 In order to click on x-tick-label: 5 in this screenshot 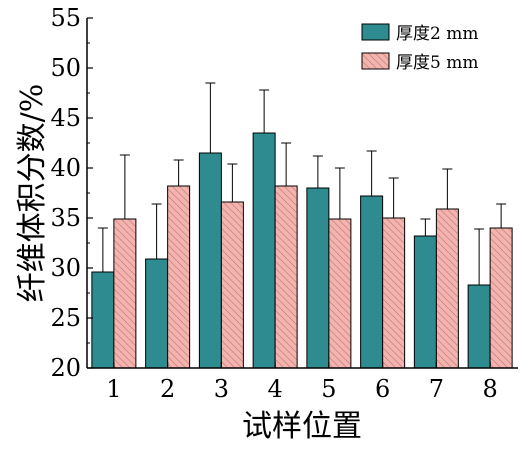, I will do `click(328, 389)`.